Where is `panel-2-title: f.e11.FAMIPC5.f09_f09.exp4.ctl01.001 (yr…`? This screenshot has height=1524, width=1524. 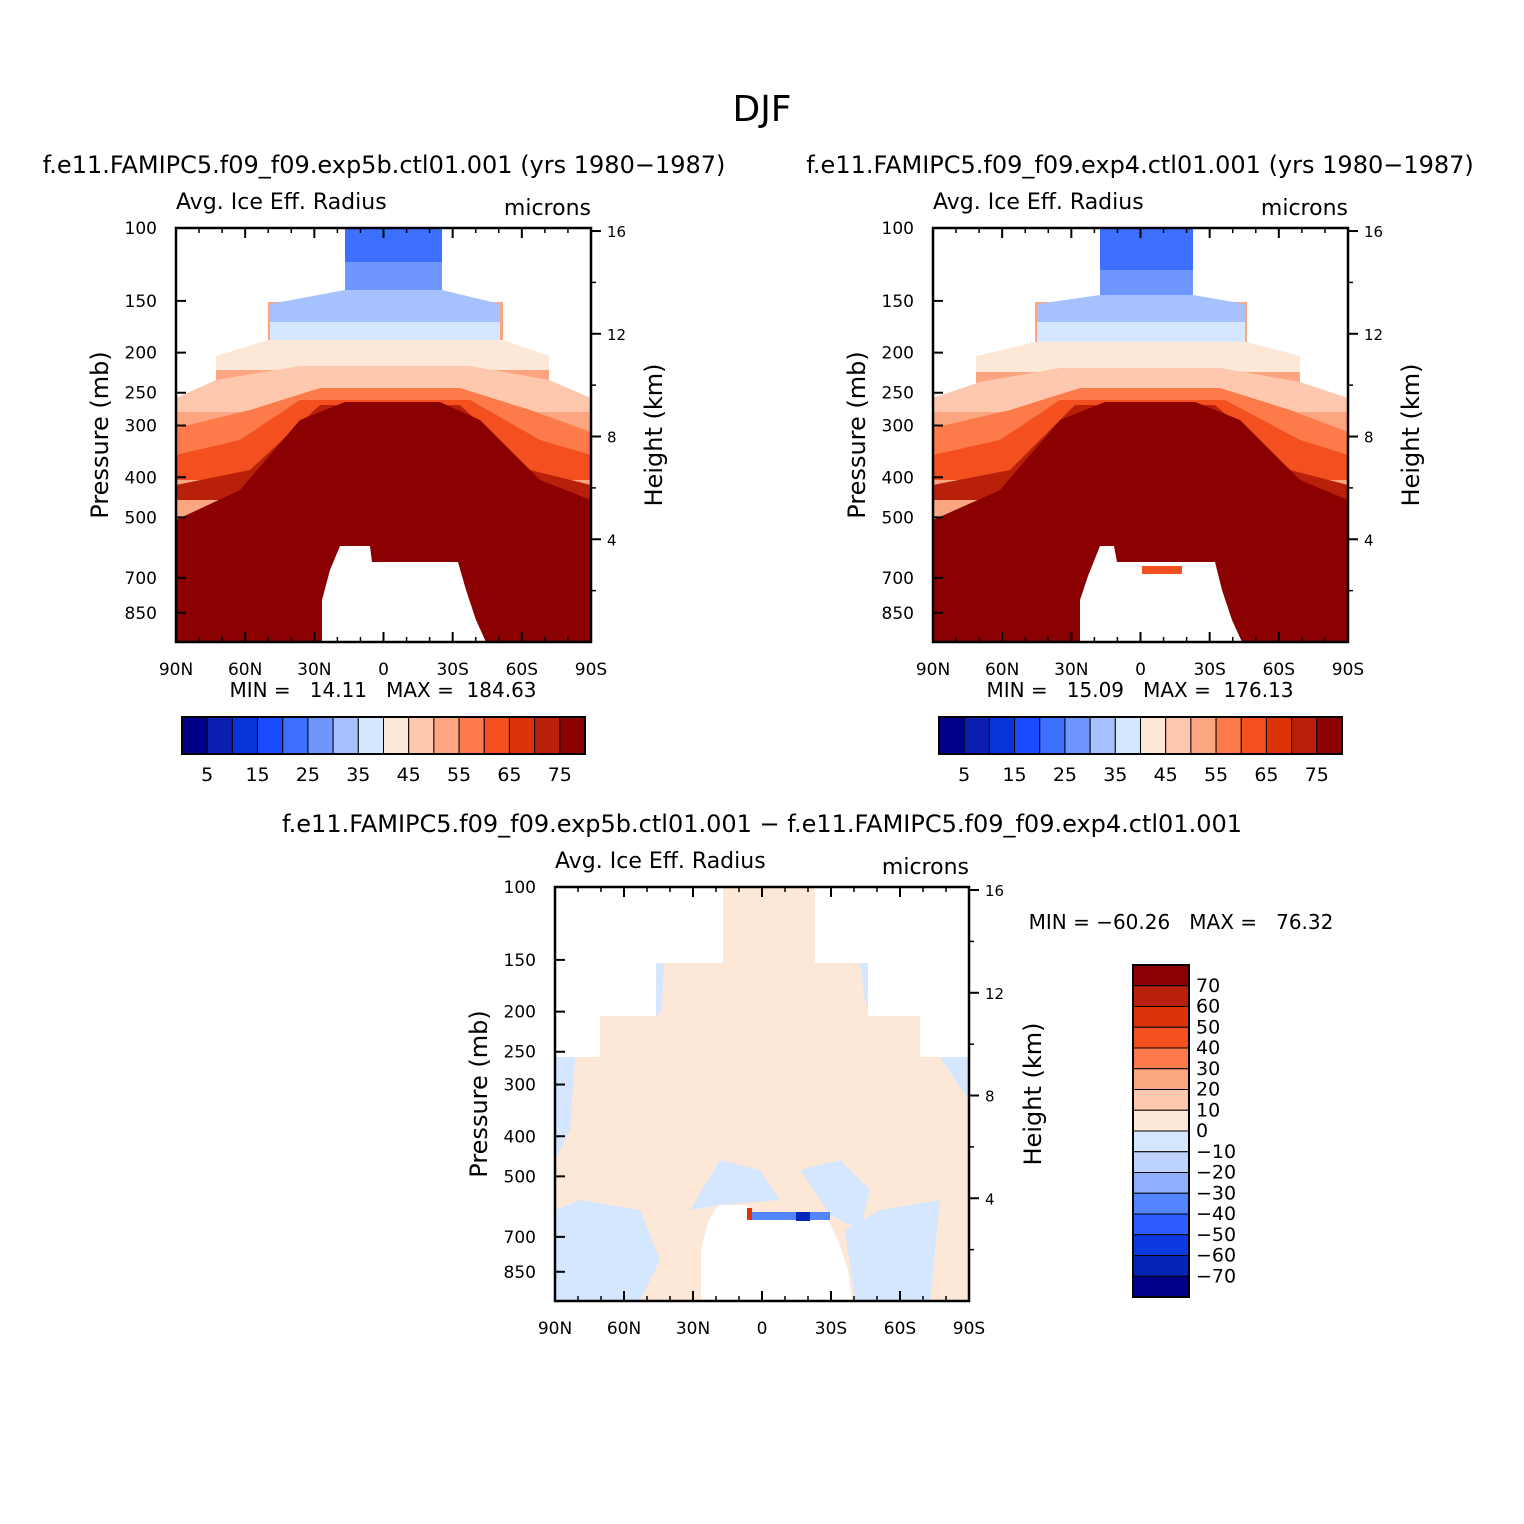 panel-2-title: f.e11.FAMIPC5.f09_f09.exp4.ctl01.001 (yr… is located at coordinates (1140, 165).